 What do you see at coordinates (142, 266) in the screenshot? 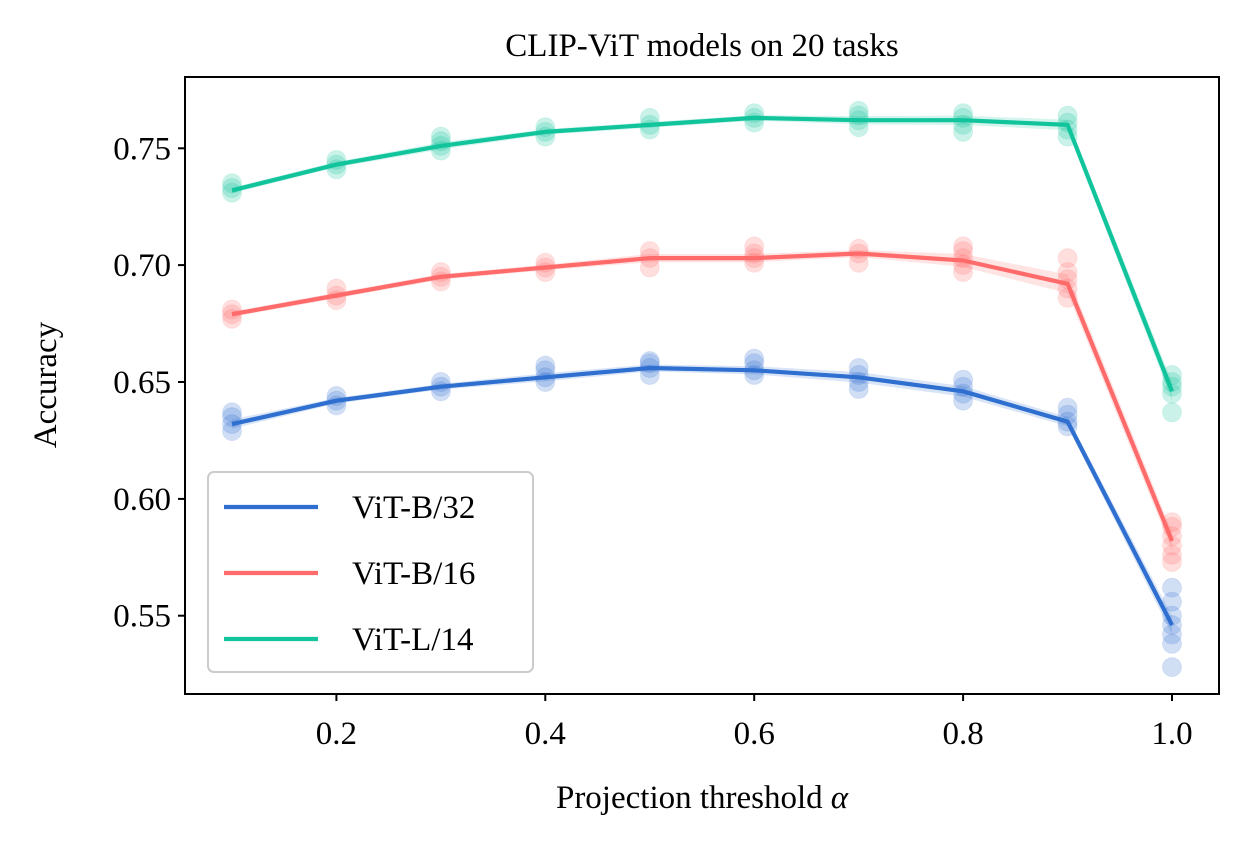
I see `y-tick-label-3: 0.70` at bounding box center [142, 266].